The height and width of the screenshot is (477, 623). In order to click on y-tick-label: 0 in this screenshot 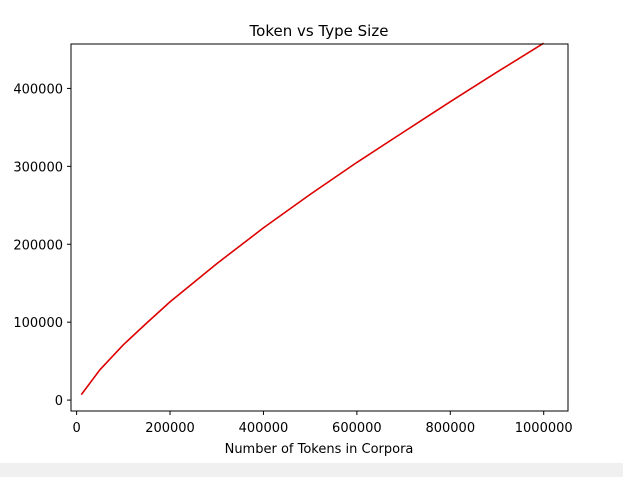, I will do `click(59, 401)`.